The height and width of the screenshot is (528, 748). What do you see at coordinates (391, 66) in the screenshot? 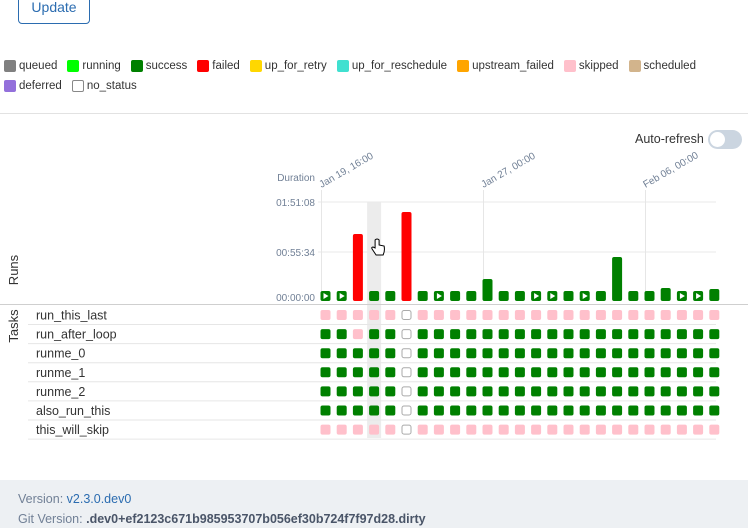
I see `legend-item-up-for-reschedule: up_for_reschedule` at bounding box center [391, 66].